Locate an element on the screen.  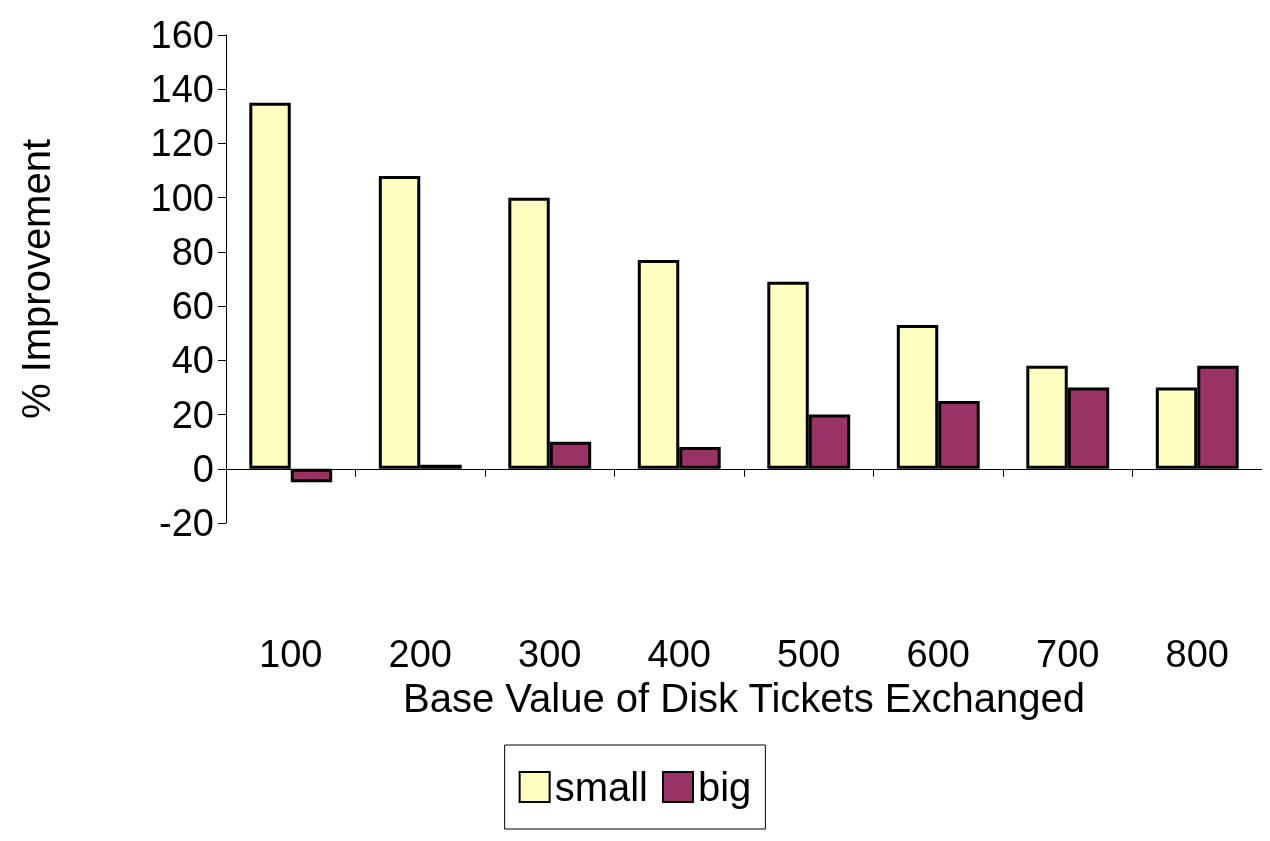
x-axis-title: Base Value of Disk Tickets Exchanged is located at coordinates (744, 697).